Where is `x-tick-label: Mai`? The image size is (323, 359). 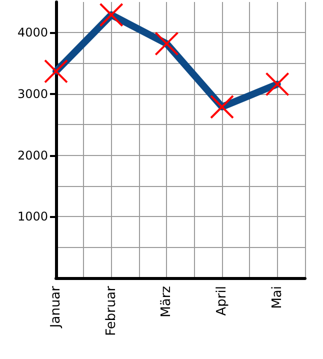 x-tick-label: Mai is located at coordinates (277, 297).